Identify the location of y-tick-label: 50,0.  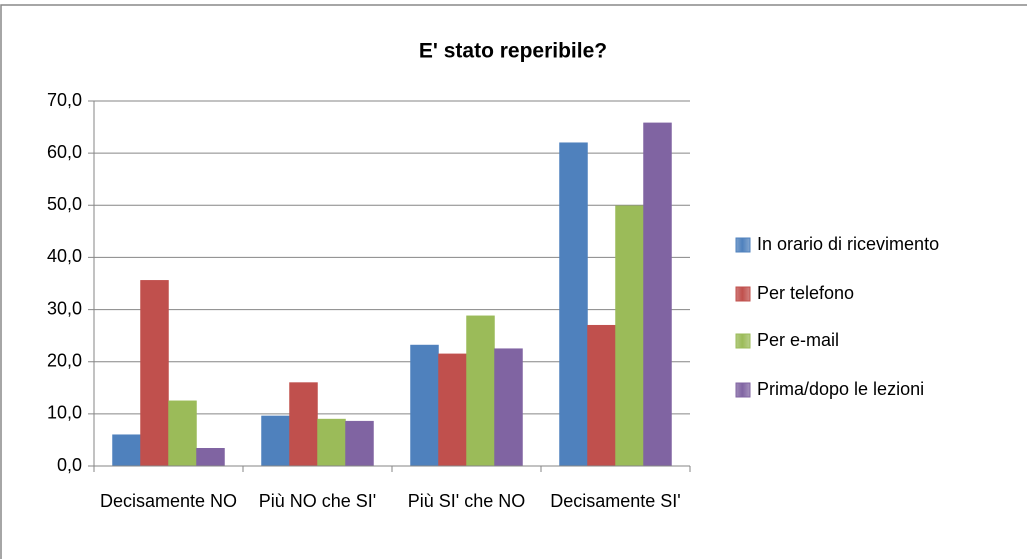
(64, 204).